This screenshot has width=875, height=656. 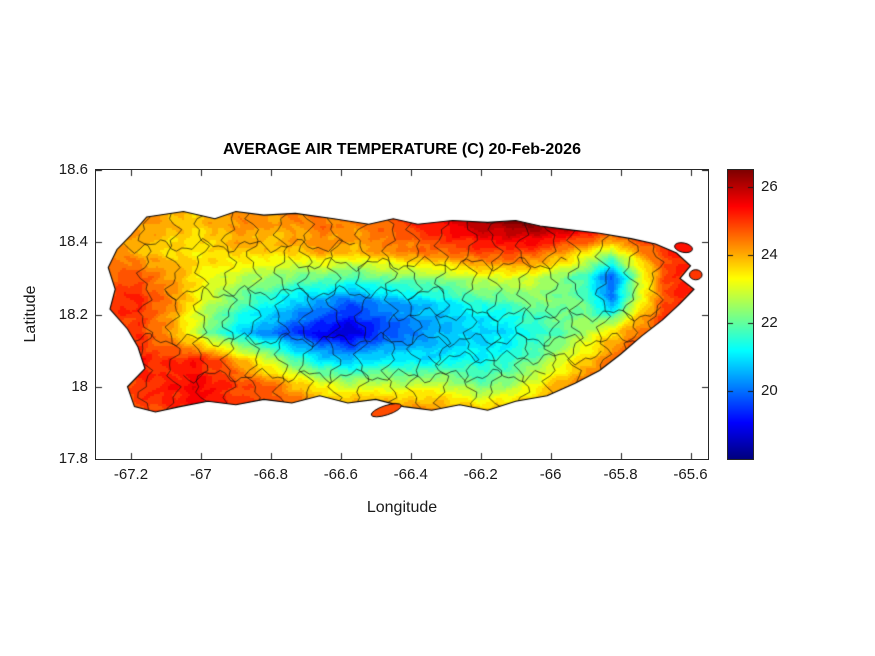 What do you see at coordinates (620, 474) in the screenshot?
I see `x-tick-label: -65.8` at bounding box center [620, 474].